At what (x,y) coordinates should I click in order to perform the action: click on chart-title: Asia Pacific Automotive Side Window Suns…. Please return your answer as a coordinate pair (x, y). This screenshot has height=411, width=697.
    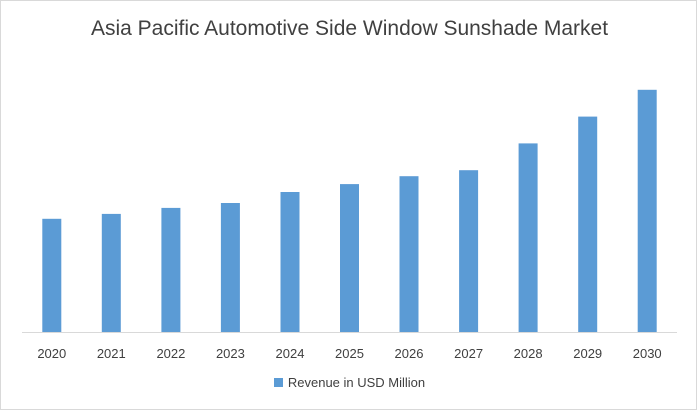
    Looking at the image, I should click on (349, 28).